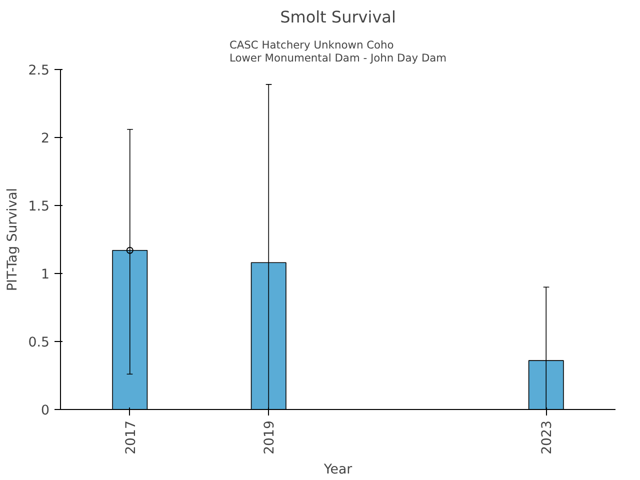  Describe the element at coordinates (337, 470) in the screenshot. I see `x-axis-title: Year` at that location.